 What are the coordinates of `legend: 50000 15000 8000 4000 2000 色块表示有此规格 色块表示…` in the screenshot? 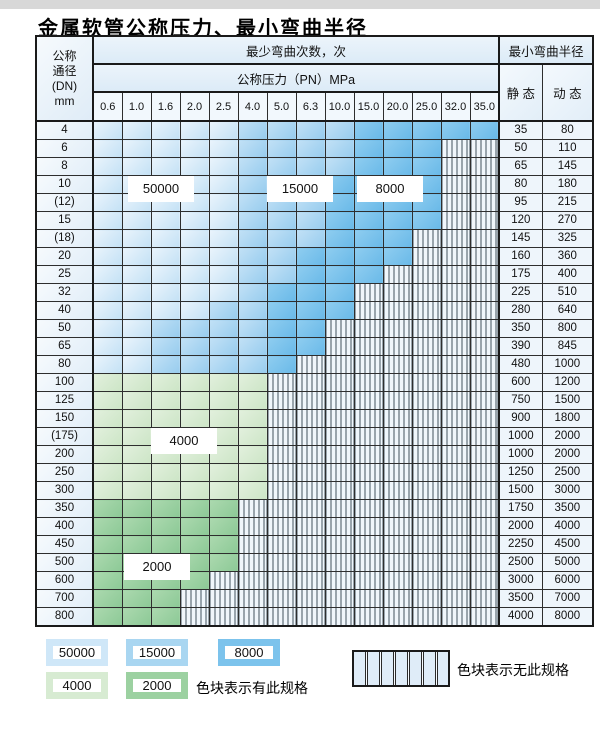 It's located at (300, 687).